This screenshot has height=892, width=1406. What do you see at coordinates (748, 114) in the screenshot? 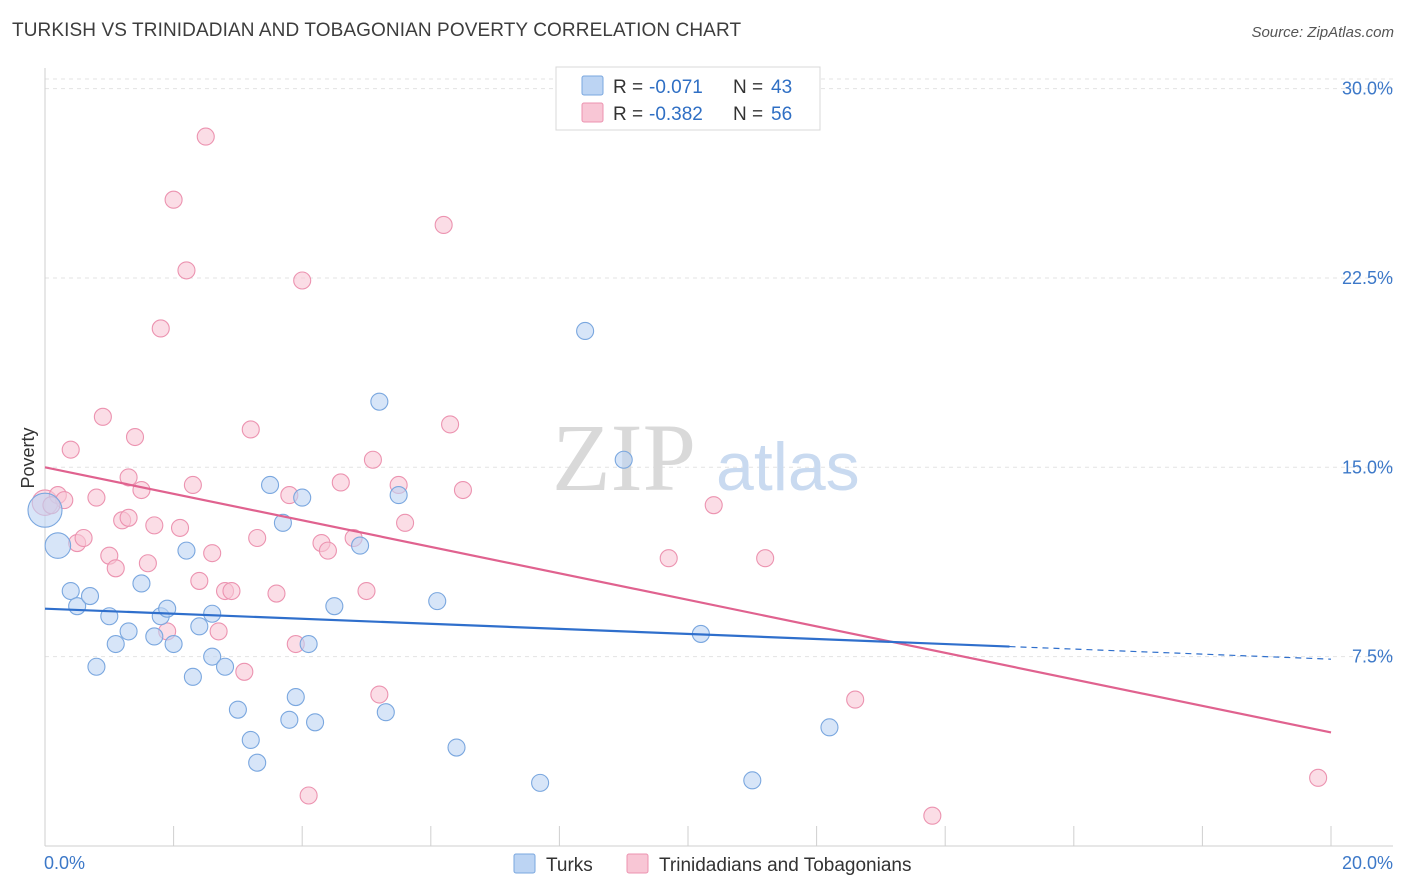
I see `legend-n-label-trini: N =` at bounding box center [748, 114].